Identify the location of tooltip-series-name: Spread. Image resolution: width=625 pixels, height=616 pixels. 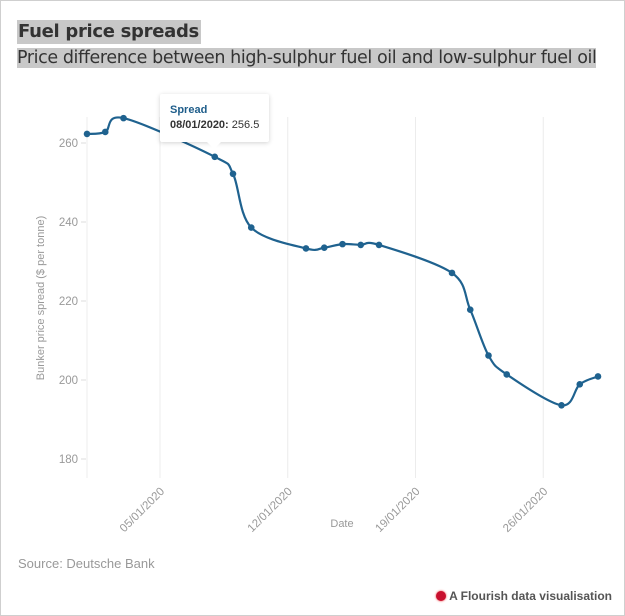
(189, 110).